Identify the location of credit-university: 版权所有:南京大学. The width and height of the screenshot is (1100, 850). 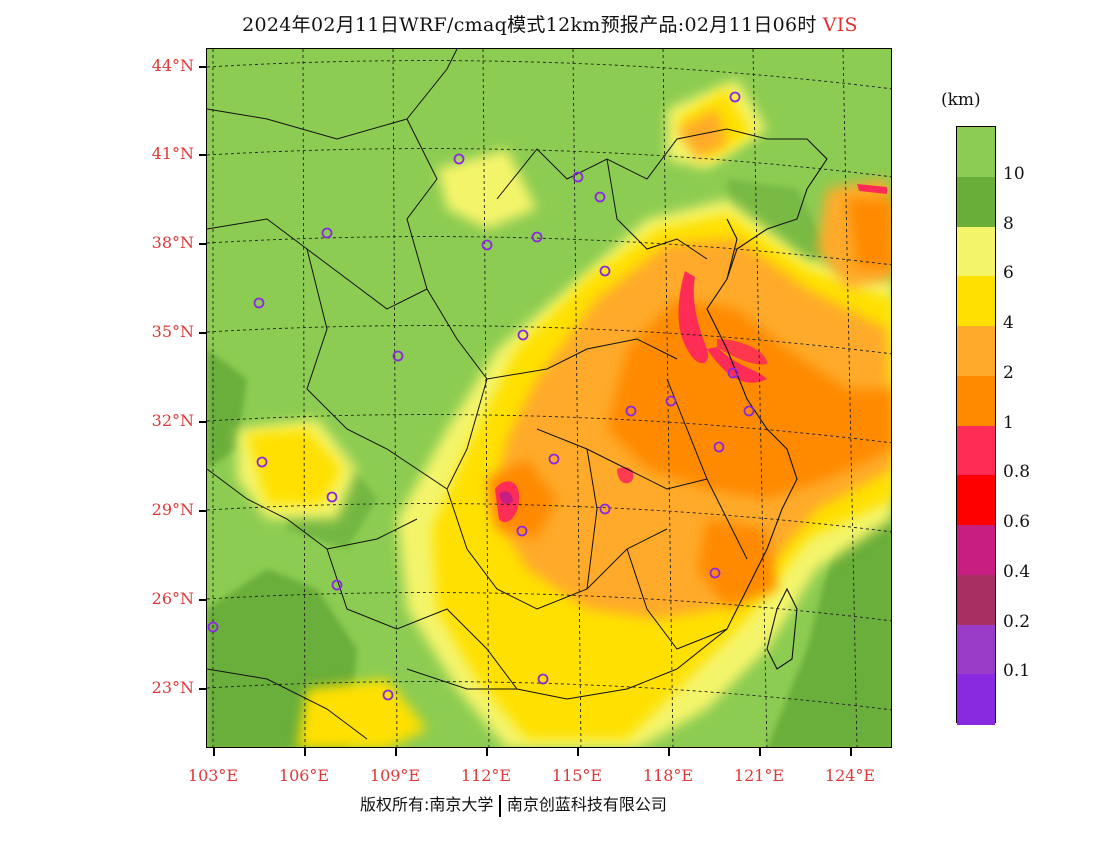
(427, 804).